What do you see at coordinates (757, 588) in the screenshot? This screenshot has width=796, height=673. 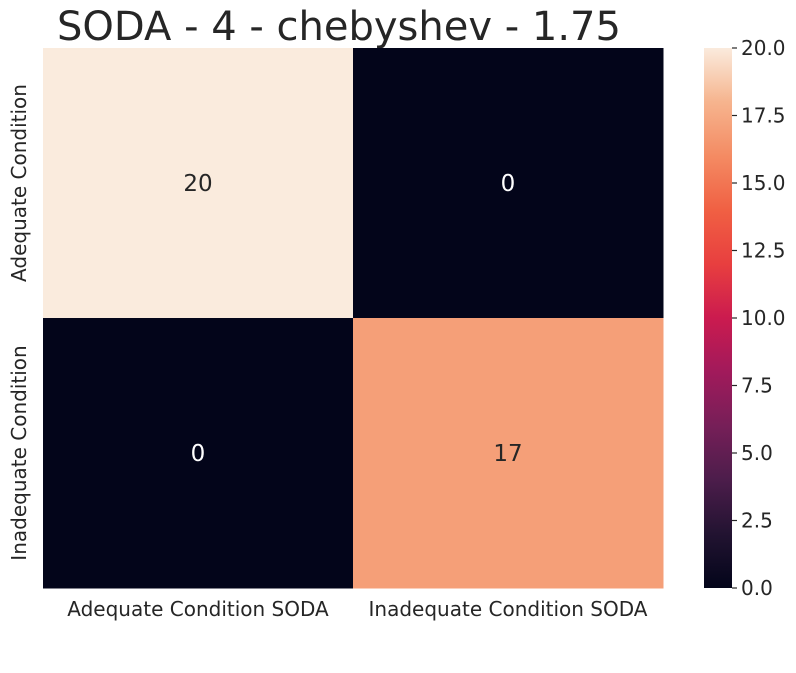 I see `colorbar-tick-label: 0.0` at bounding box center [757, 588].